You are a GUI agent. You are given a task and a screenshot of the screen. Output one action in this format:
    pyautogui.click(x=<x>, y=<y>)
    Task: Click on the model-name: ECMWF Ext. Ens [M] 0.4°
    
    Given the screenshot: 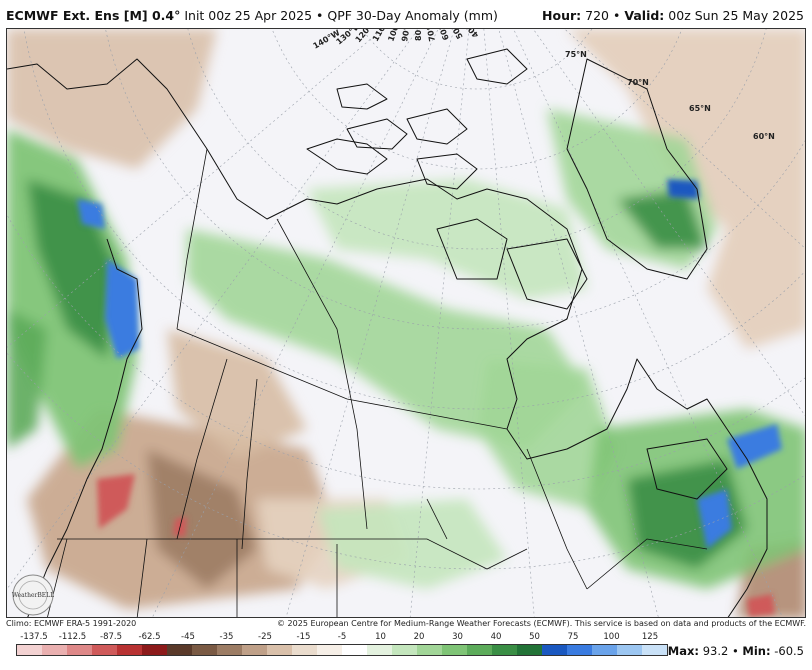 What is the action you would take?
    pyautogui.click(x=93, y=15)
    